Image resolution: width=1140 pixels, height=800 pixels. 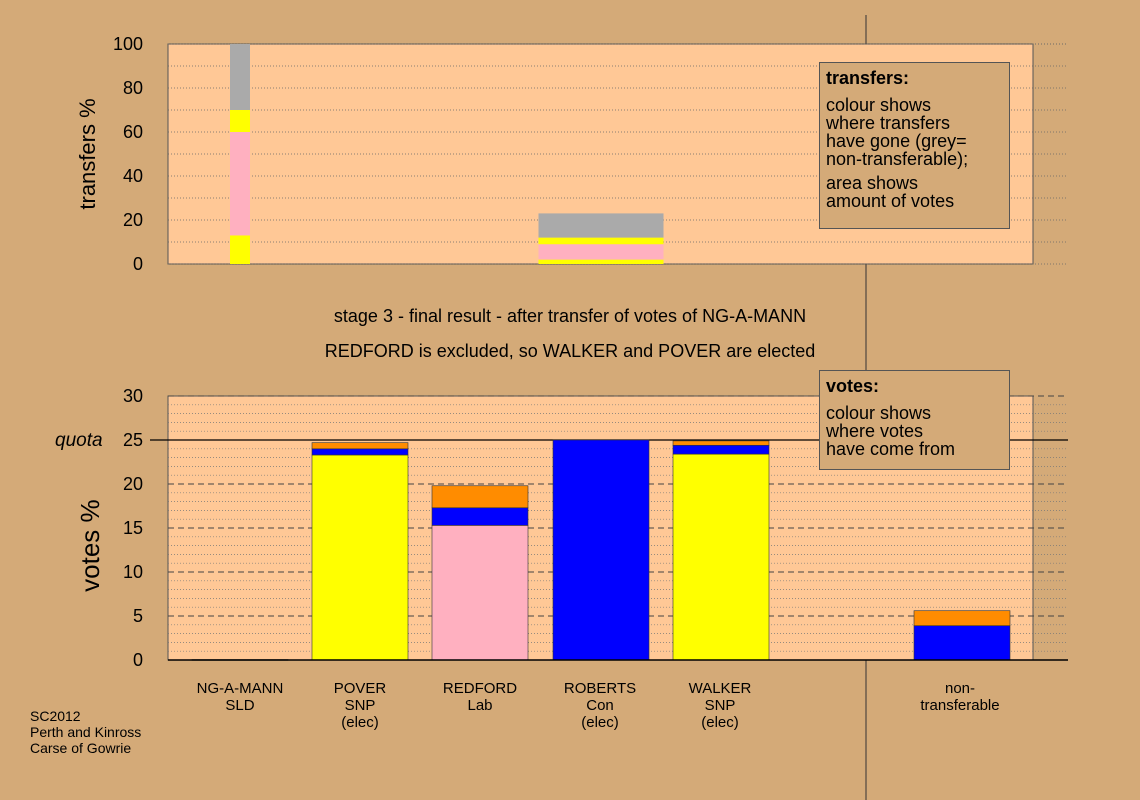 I want to click on transfers-tick-label: 100, so click(x=128, y=44).